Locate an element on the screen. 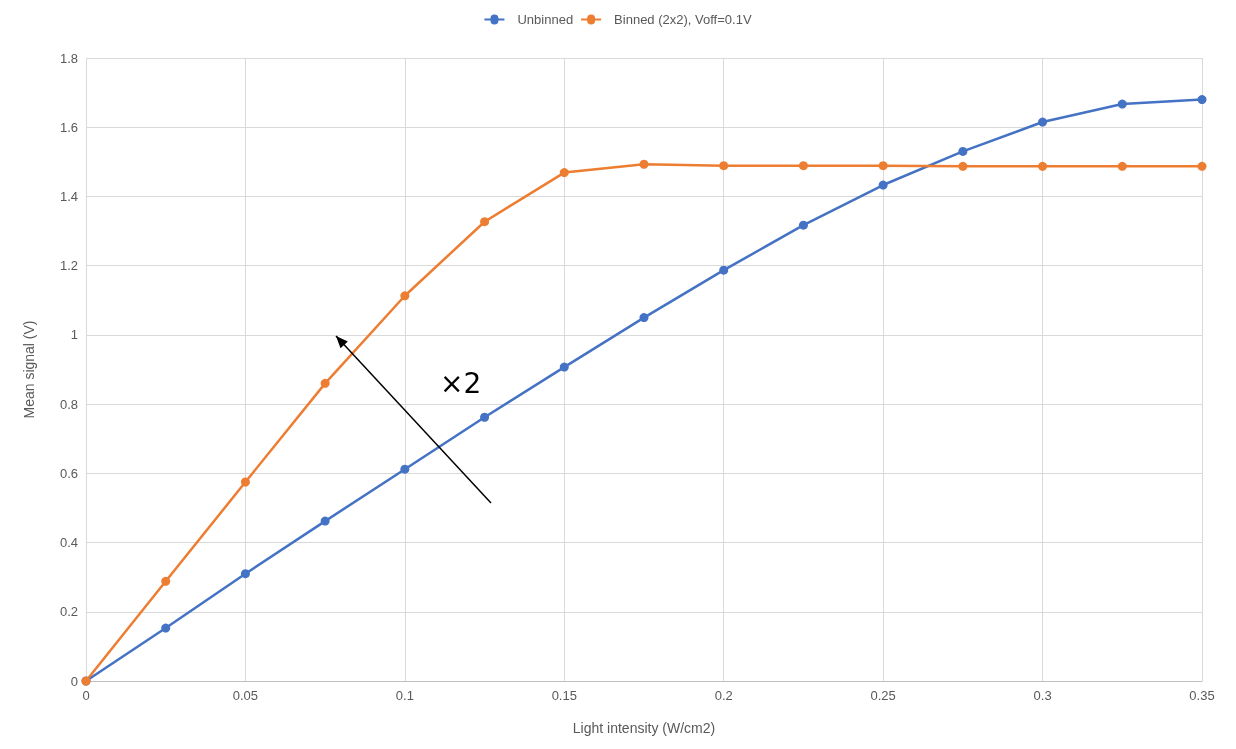 This screenshot has height=749, width=1236. x-tick-label: 0.05 is located at coordinates (245, 695).